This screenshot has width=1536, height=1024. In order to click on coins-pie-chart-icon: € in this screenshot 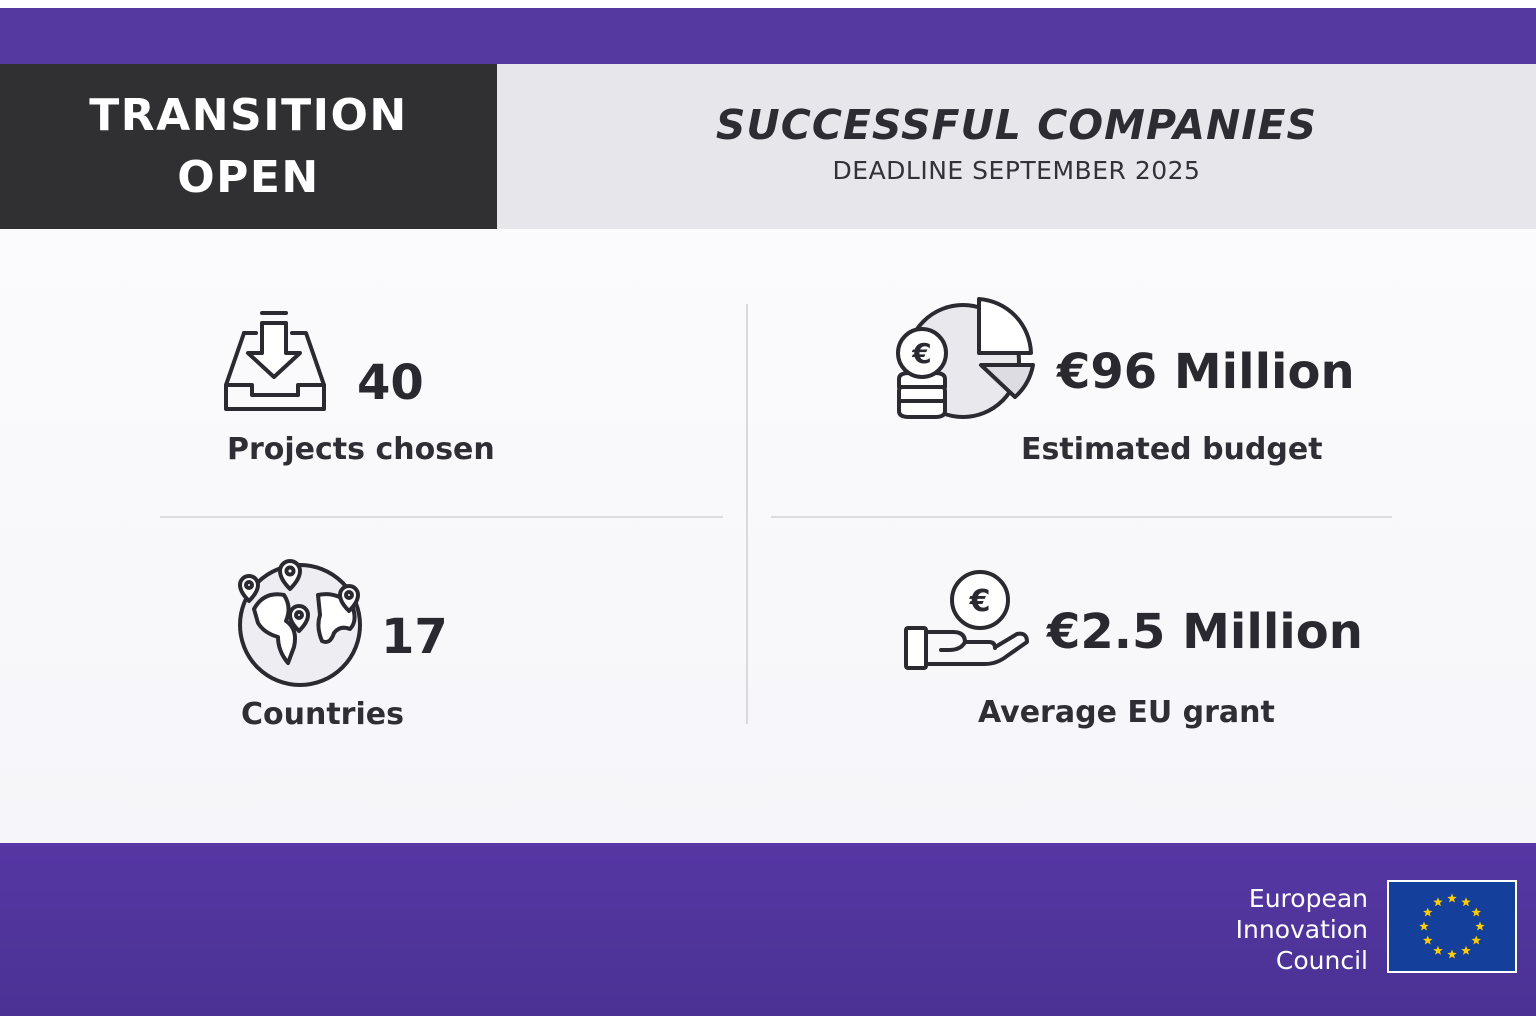, I will do `click(965, 358)`.